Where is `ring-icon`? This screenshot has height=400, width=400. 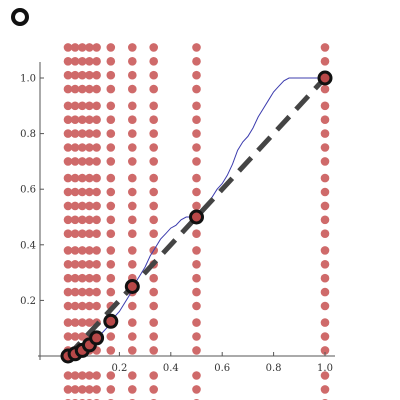
ring-icon is located at coordinates (20, 17).